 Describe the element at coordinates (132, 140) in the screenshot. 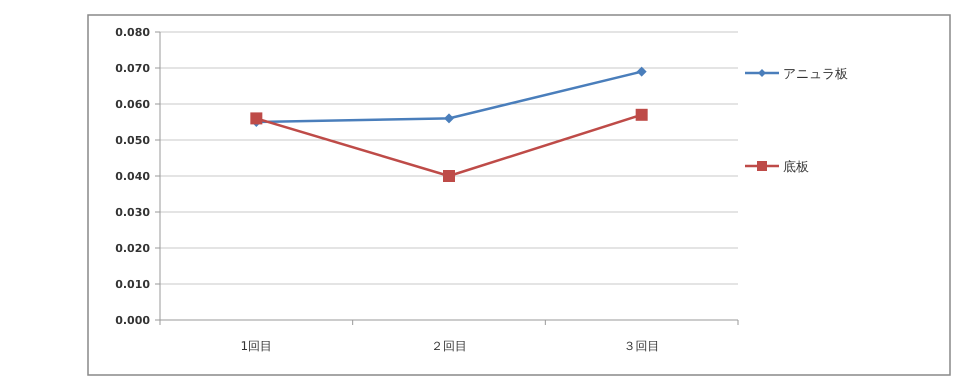

I see `y-tick-label: 0.050` at that location.